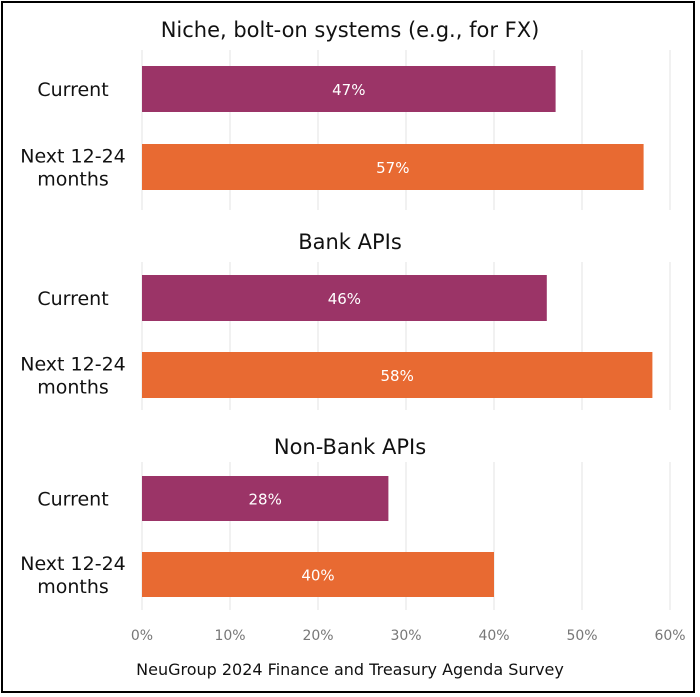 This screenshot has width=700, height=697. I want to click on x-tick-label: 40%, so click(493, 636).